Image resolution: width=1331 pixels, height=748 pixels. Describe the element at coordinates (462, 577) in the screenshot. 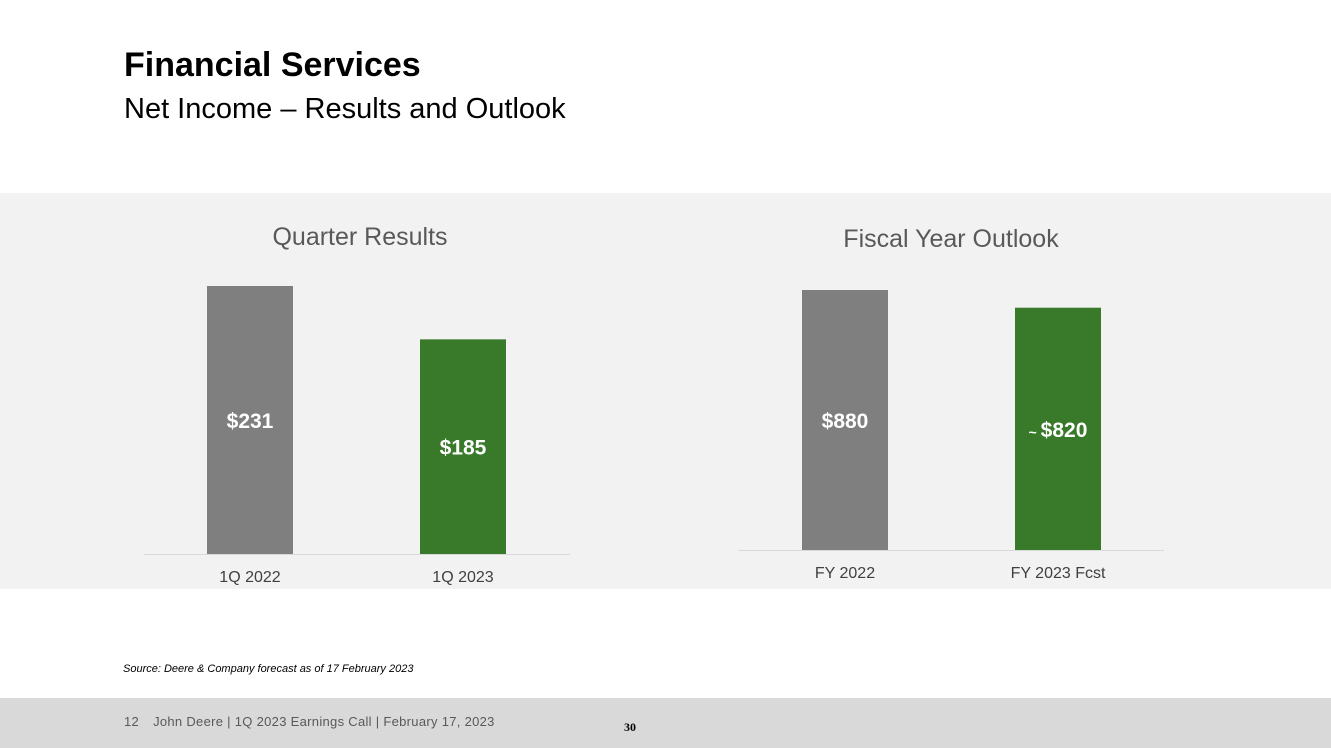

I see `category-label: 1Q 2023` at that location.